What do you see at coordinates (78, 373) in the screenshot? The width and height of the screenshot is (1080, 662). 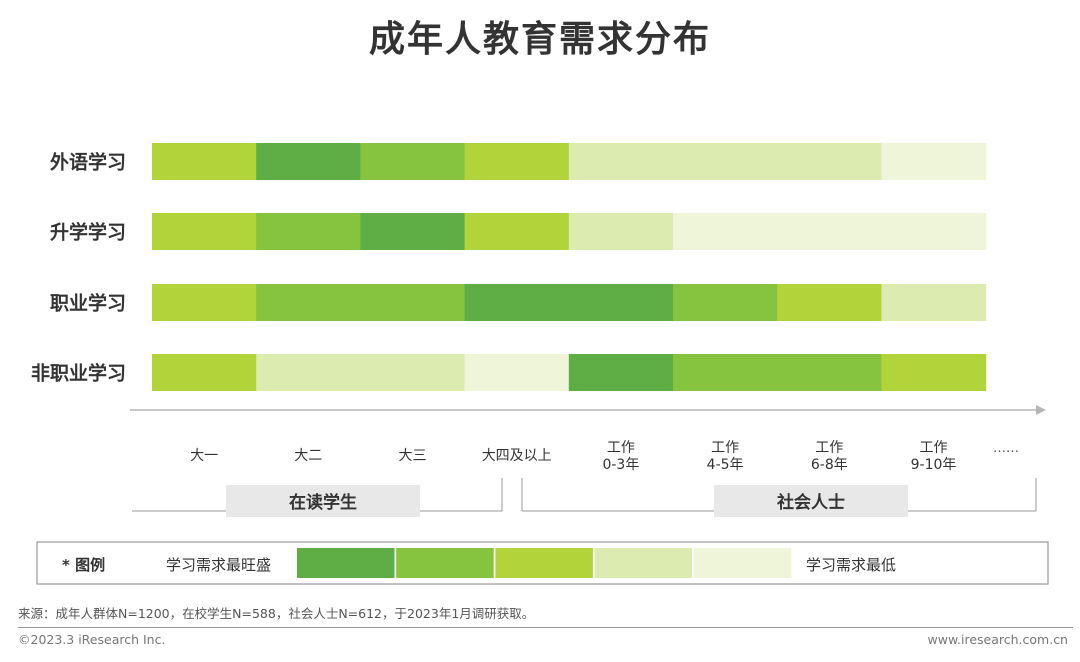 I see `row-label: 非职业学习` at bounding box center [78, 373].